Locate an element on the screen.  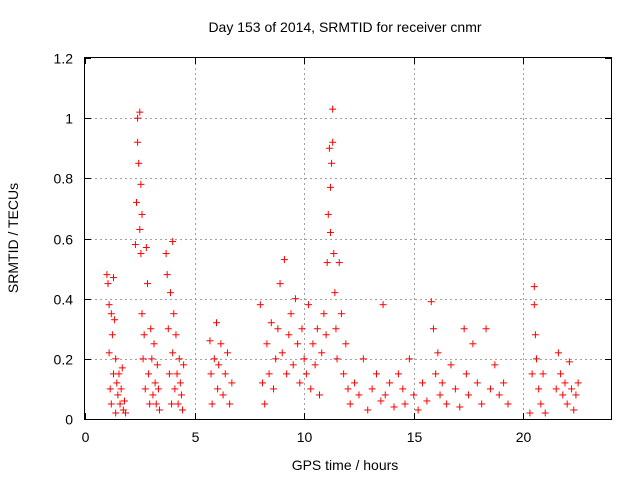
y-axis-label: SRMTID / TECUs is located at coordinates (13, 238).